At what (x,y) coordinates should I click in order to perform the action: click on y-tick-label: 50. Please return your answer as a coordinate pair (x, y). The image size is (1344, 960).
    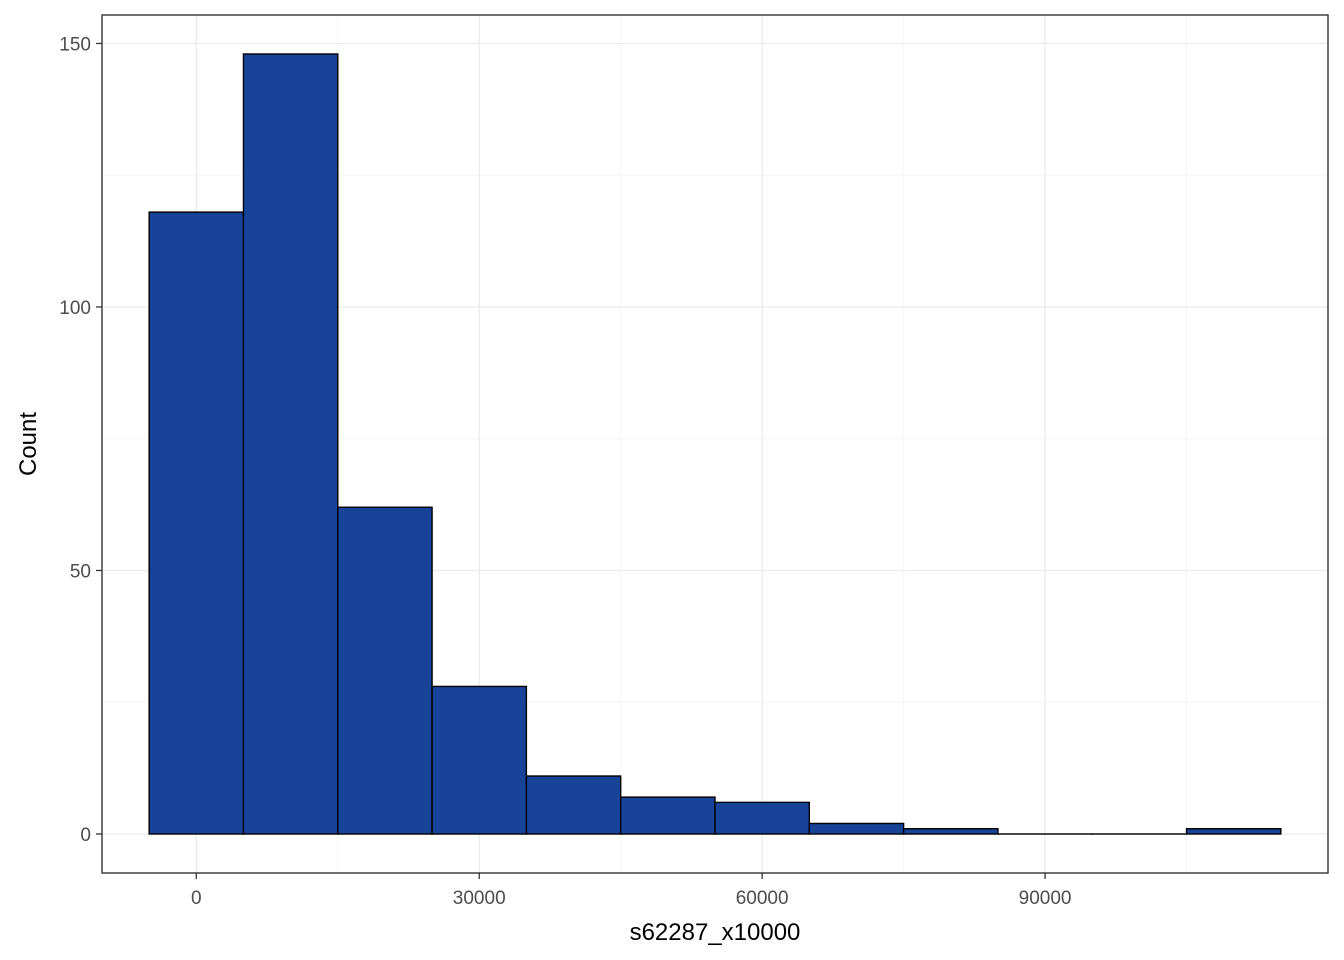
    Looking at the image, I should click on (80, 571).